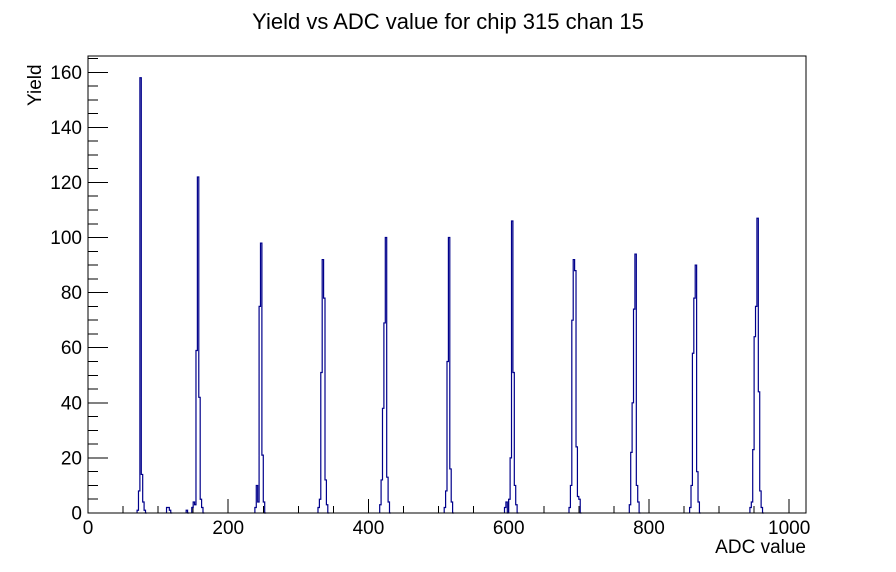  What do you see at coordinates (228, 528) in the screenshot?
I see `x-tick-label: 200` at bounding box center [228, 528].